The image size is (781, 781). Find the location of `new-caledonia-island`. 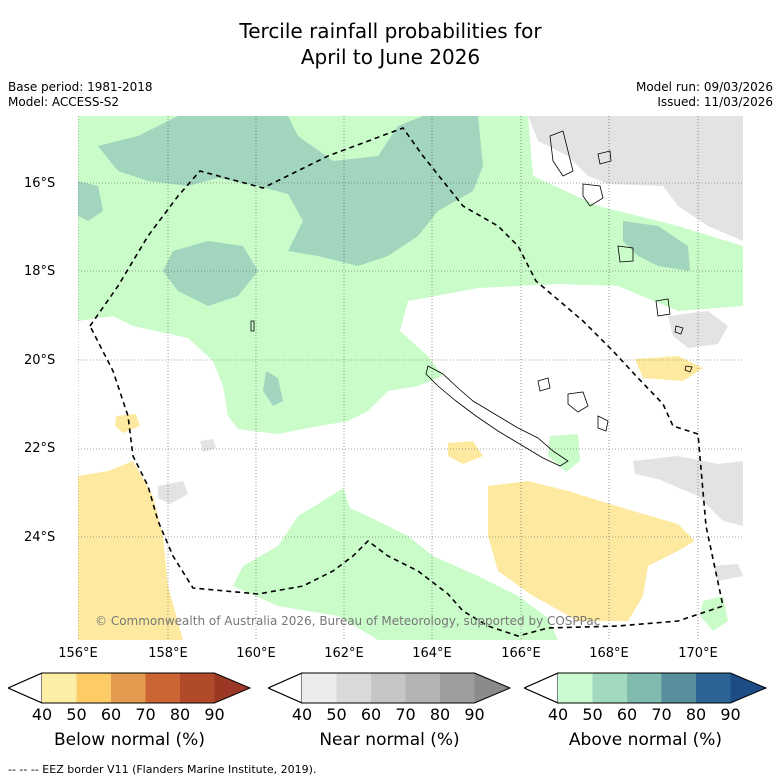

new-caledonia-island is located at coordinates (497, 416).